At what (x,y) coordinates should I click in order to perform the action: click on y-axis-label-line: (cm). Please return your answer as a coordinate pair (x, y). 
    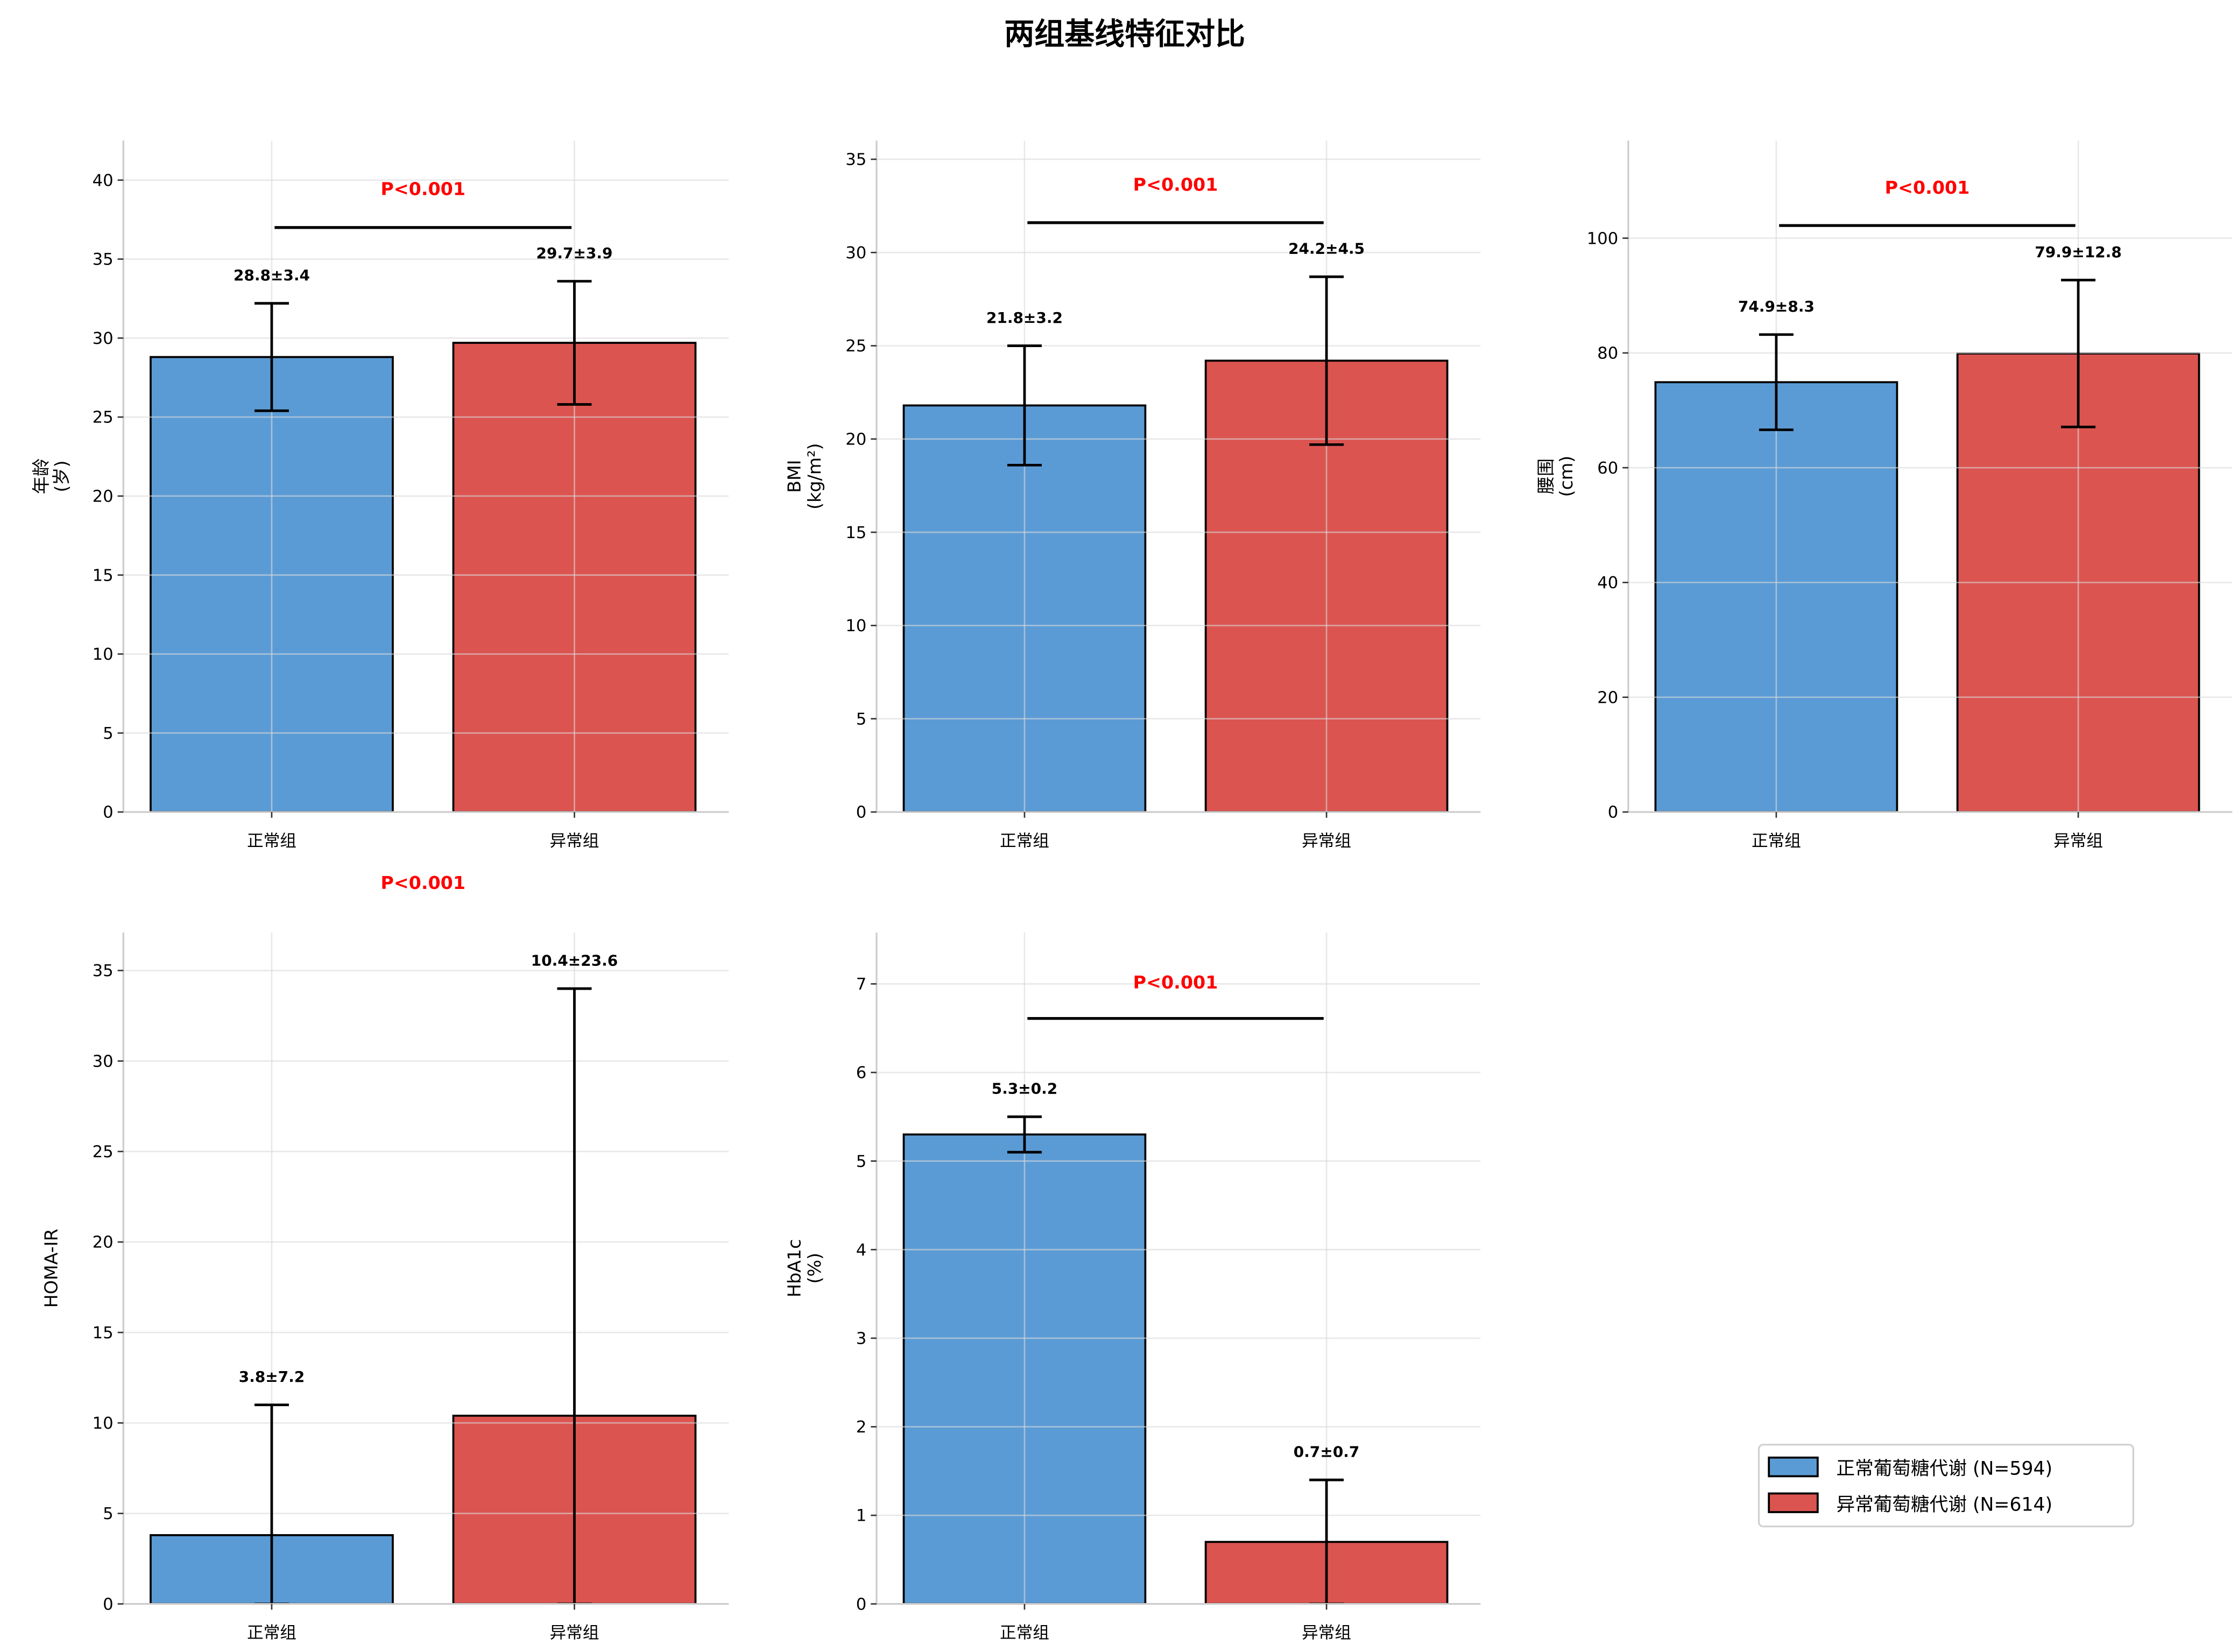
    Looking at the image, I should click on (1567, 476).